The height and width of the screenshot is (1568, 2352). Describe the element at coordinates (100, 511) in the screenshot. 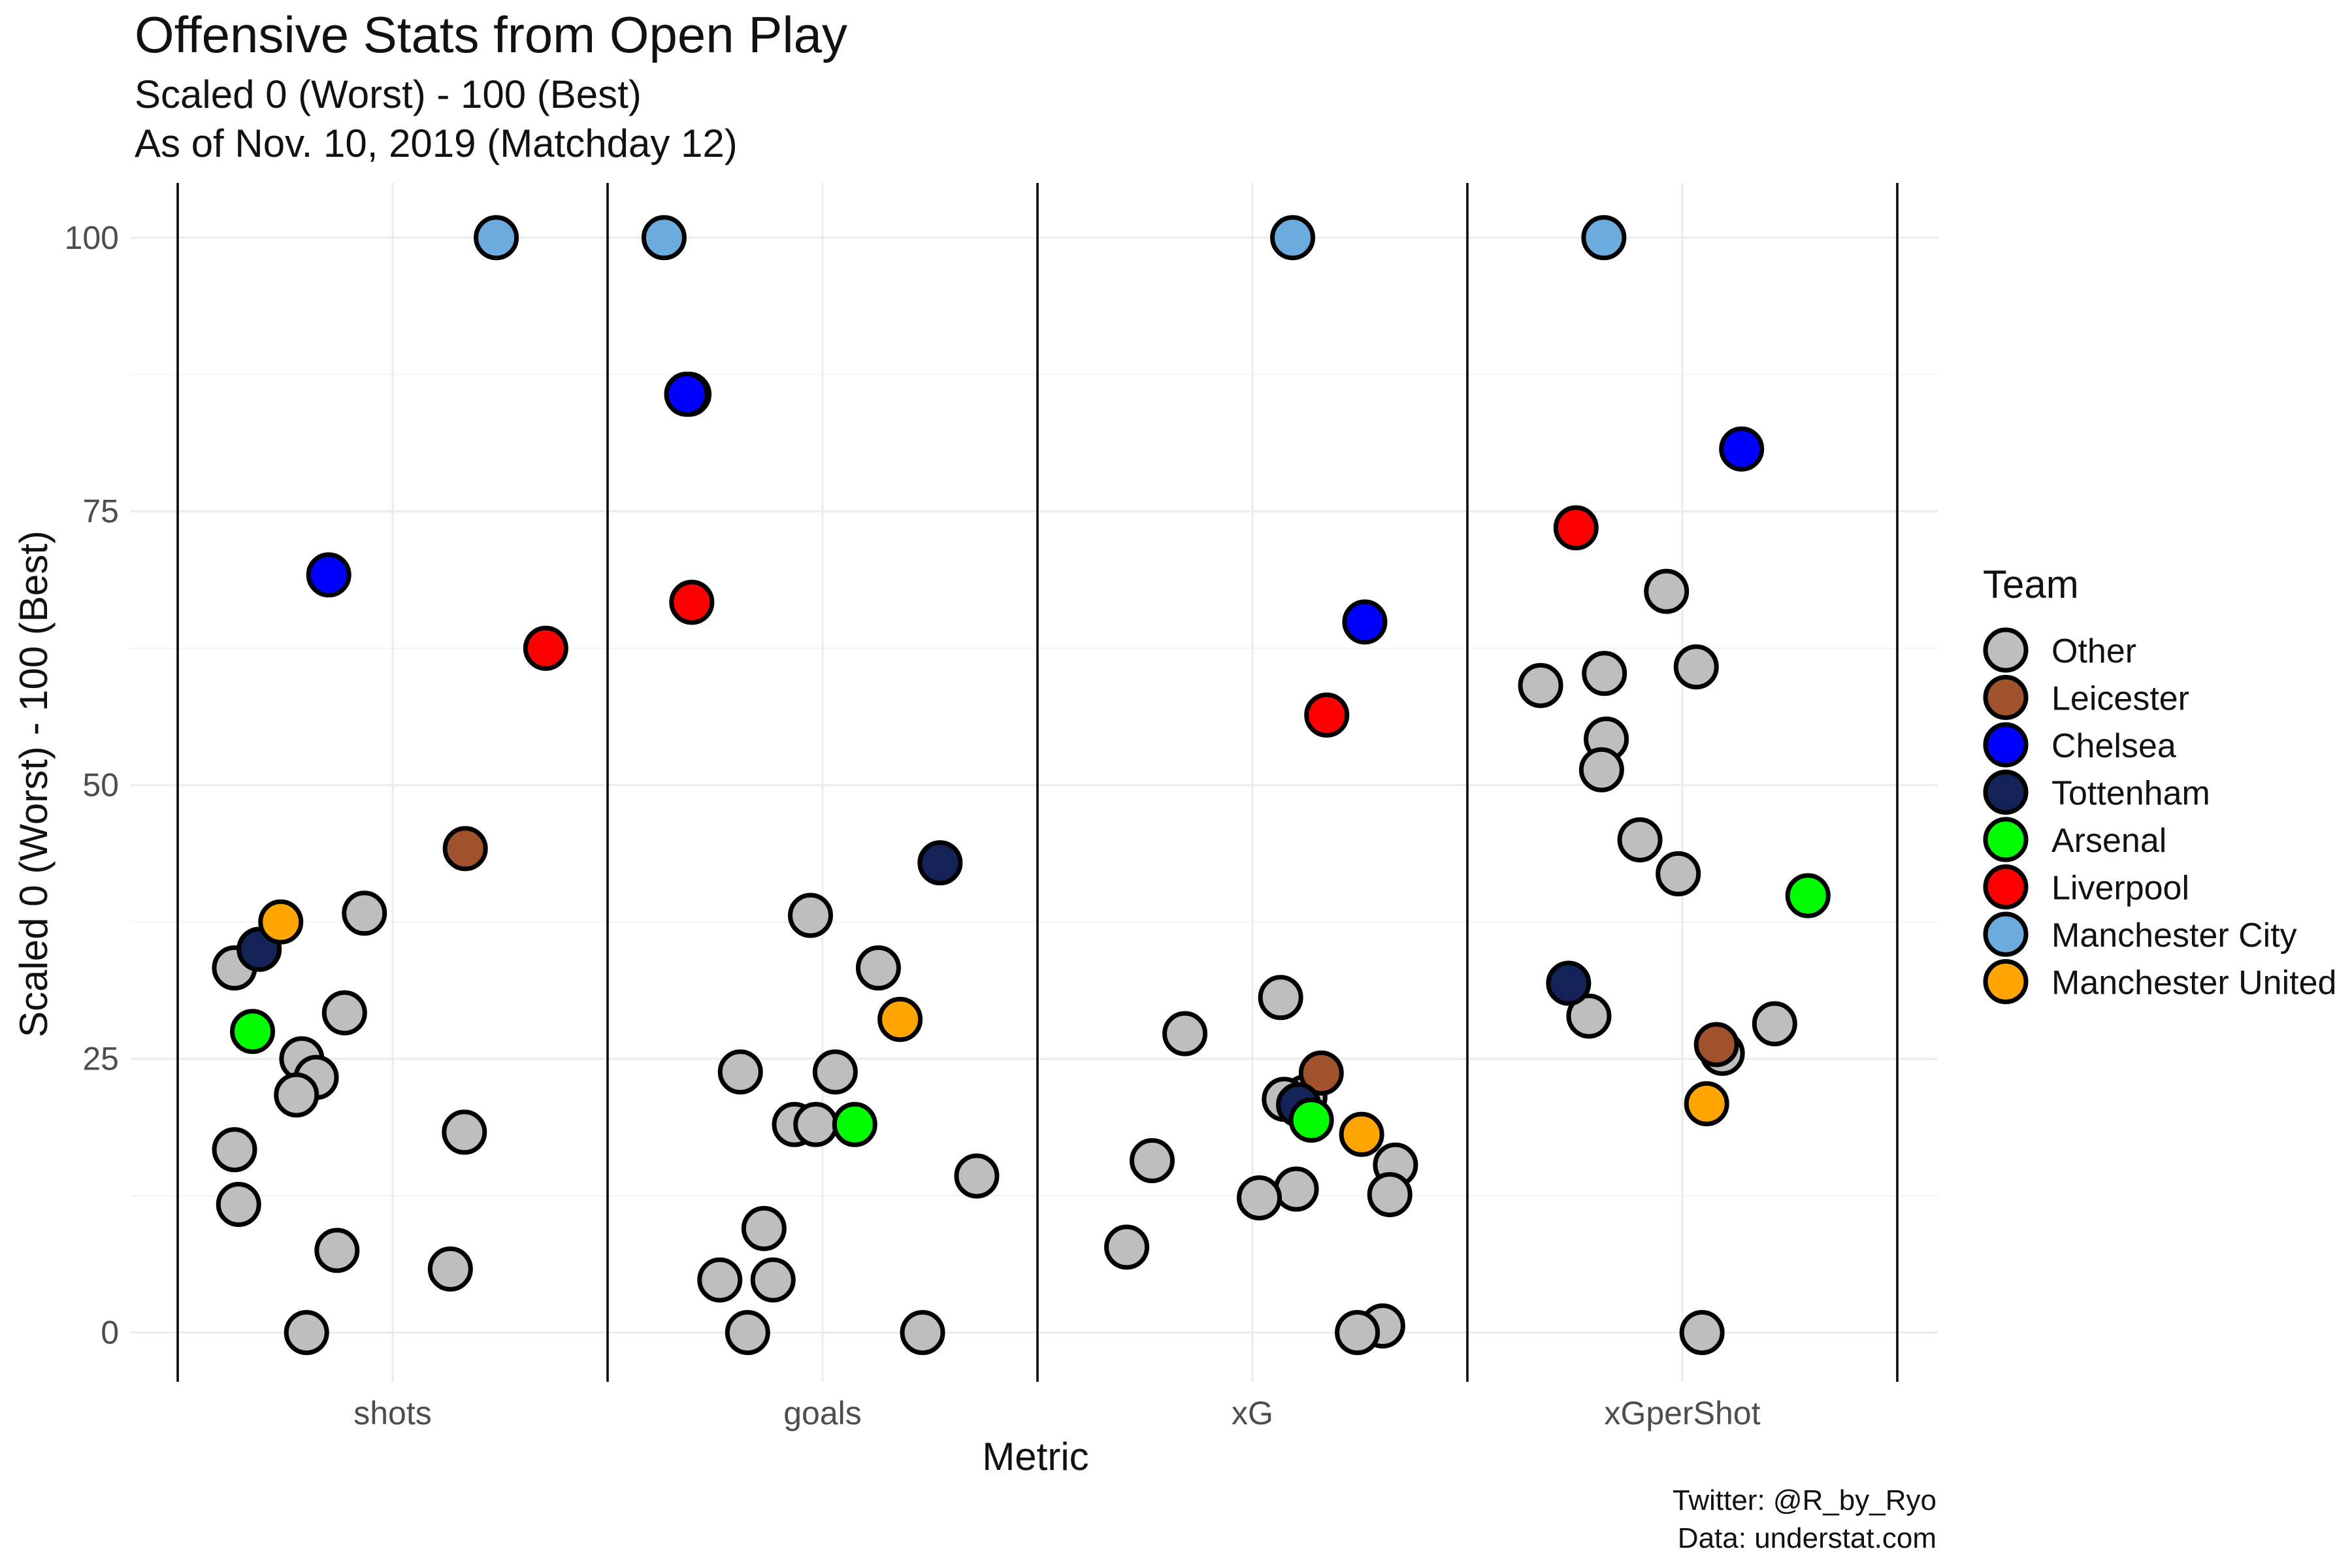

I see `y-tick-label: 75` at that location.